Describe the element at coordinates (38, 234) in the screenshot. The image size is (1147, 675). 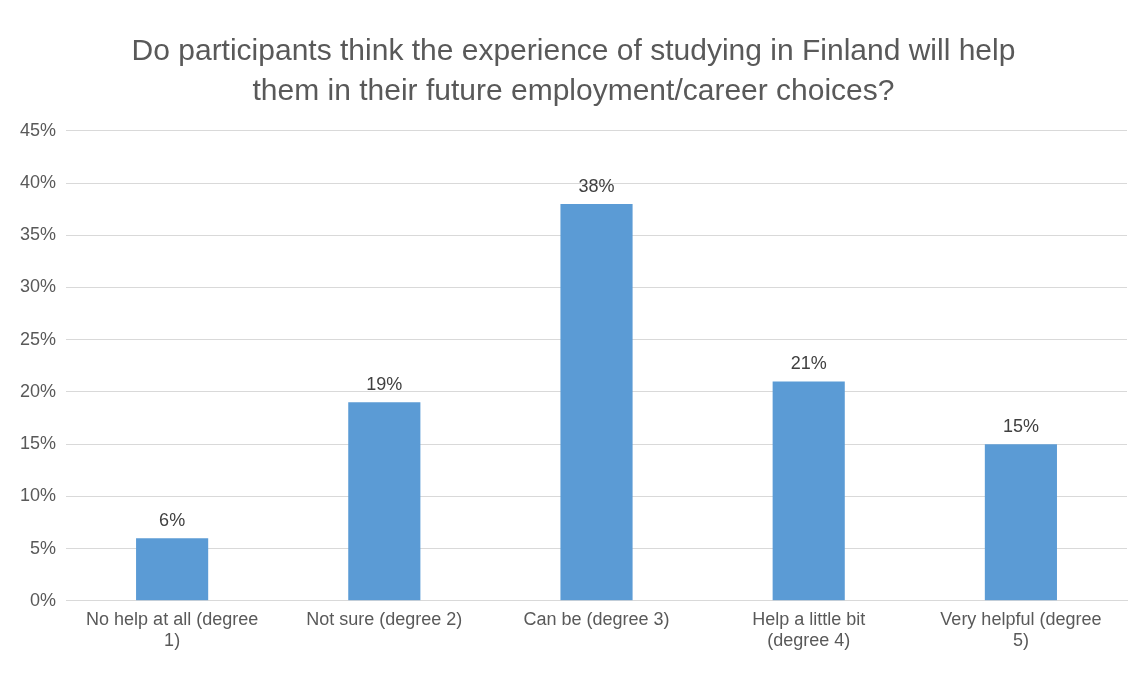
I see `y-tick-label: 35%` at that location.